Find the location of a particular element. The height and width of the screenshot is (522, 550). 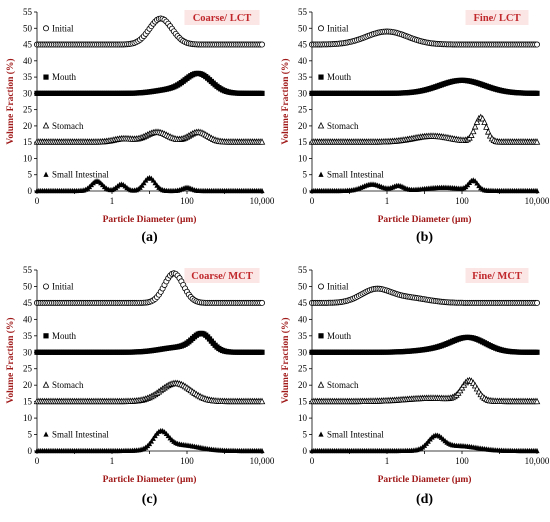

y-tick-label: 10 is located at coordinates (28, 418).